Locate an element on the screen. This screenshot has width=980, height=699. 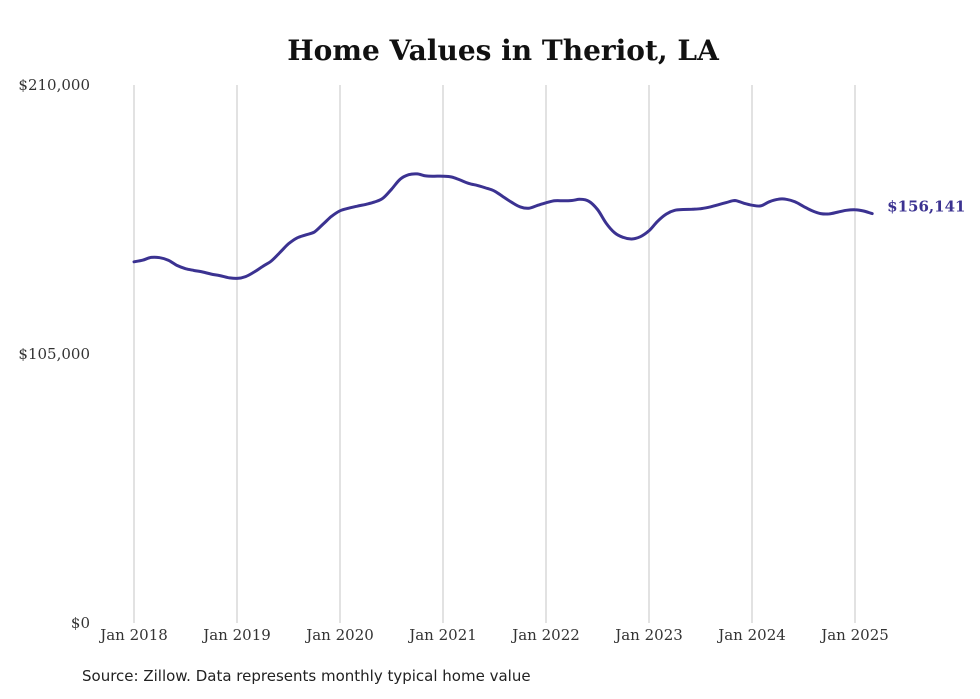
series-group is located at coordinates (503, 226).